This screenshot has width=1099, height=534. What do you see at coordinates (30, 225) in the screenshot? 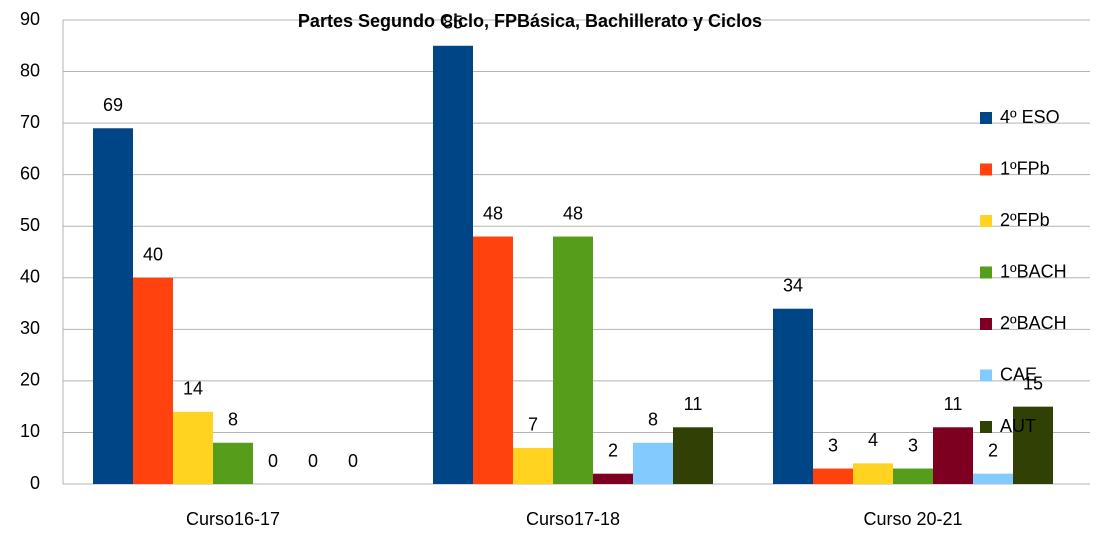
I see `y-tick-label: 50` at bounding box center [30, 225].